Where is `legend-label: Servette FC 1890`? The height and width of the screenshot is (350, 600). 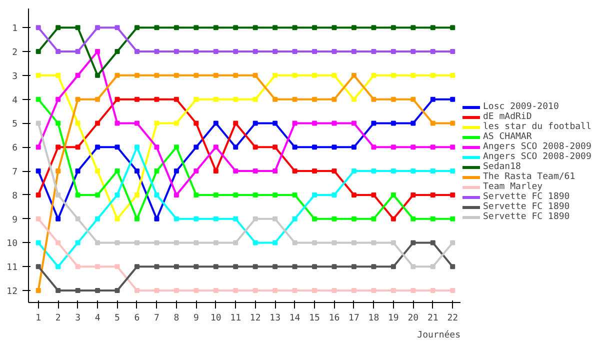
legend-label: Servette FC 1890 is located at coordinates (526, 207).